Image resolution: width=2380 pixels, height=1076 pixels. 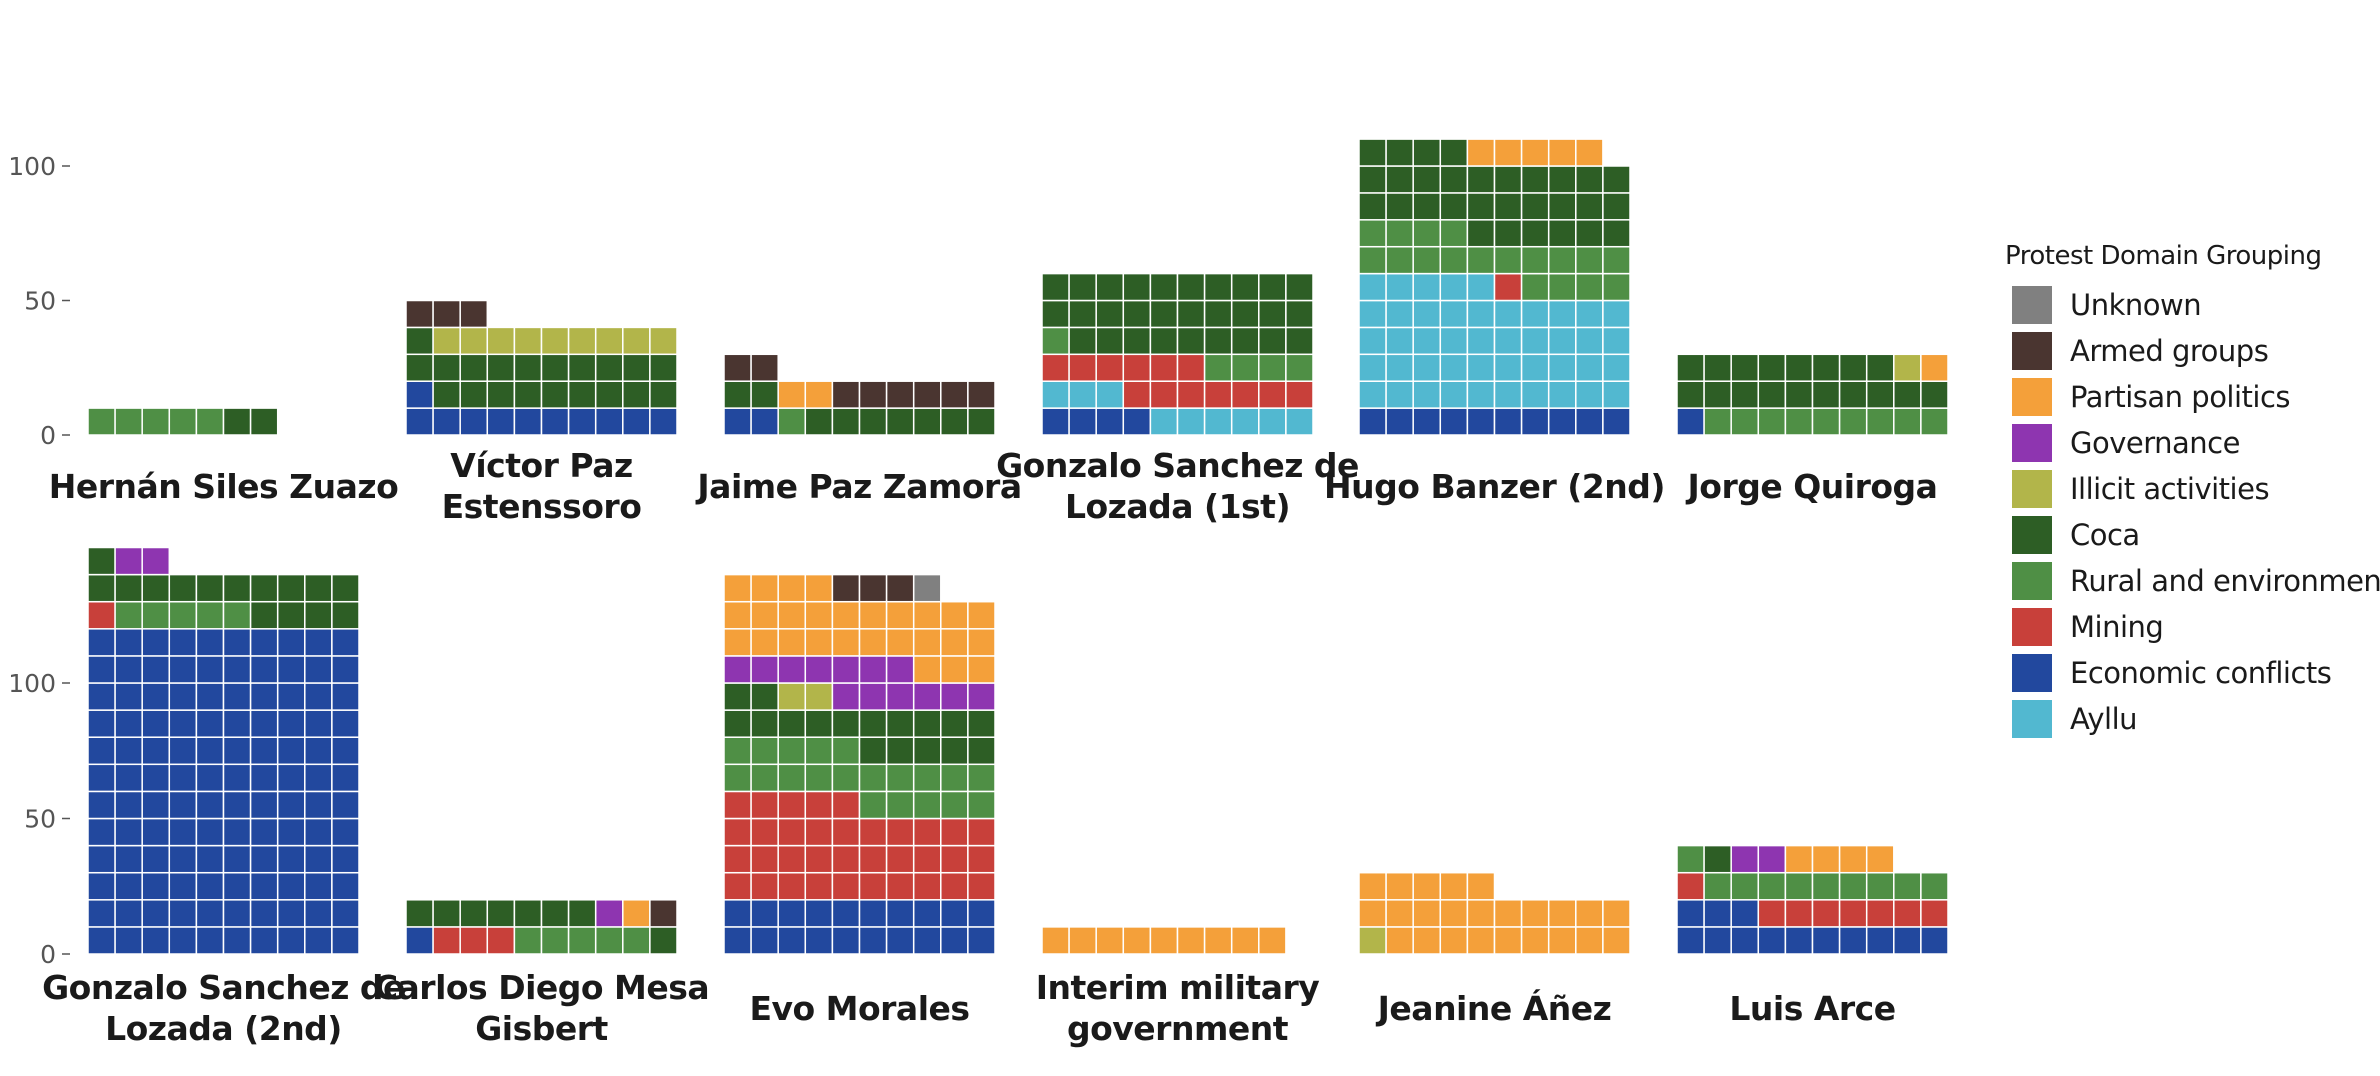 What do you see at coordinates (1177, 465) in the screenshot?
I see `panel-title: Gonzalo Sanchez de` at bounding box center [1177, 465].